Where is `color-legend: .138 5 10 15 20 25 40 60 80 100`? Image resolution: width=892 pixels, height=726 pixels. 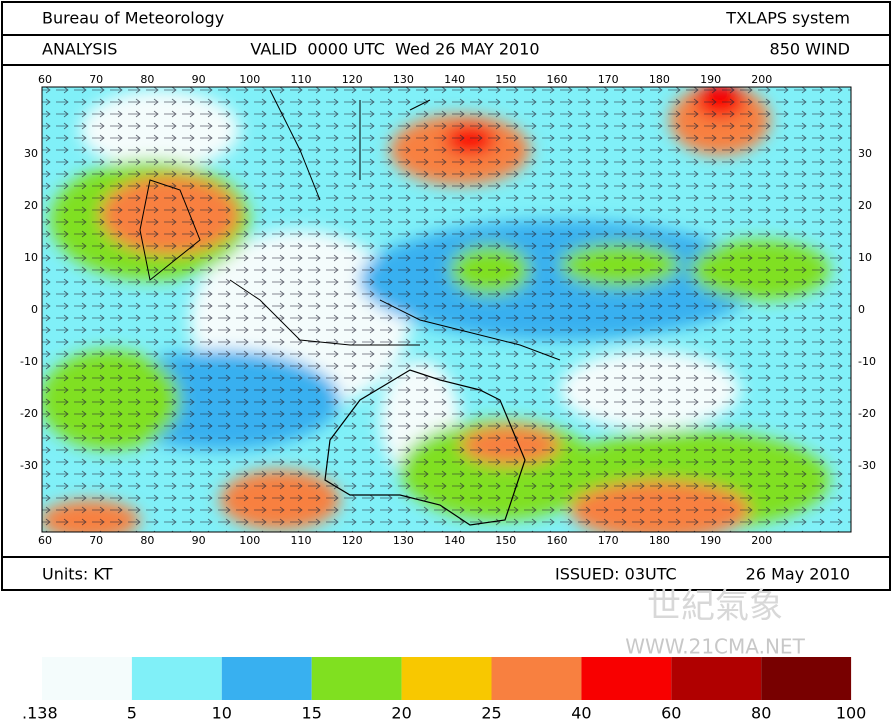
color-legend: .138 5 10 15 20 25 40 60 80 100 is located at coordinates (444, 690).